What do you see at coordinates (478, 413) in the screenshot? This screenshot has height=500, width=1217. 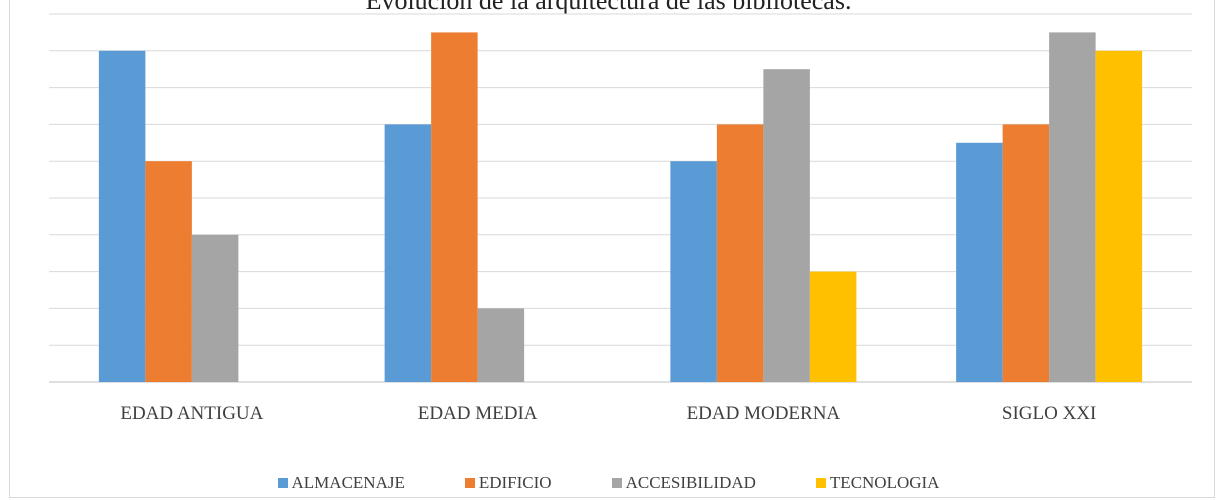 I see `x-tick-label: EDAD MEDIA` at bounding box center [478, 413].